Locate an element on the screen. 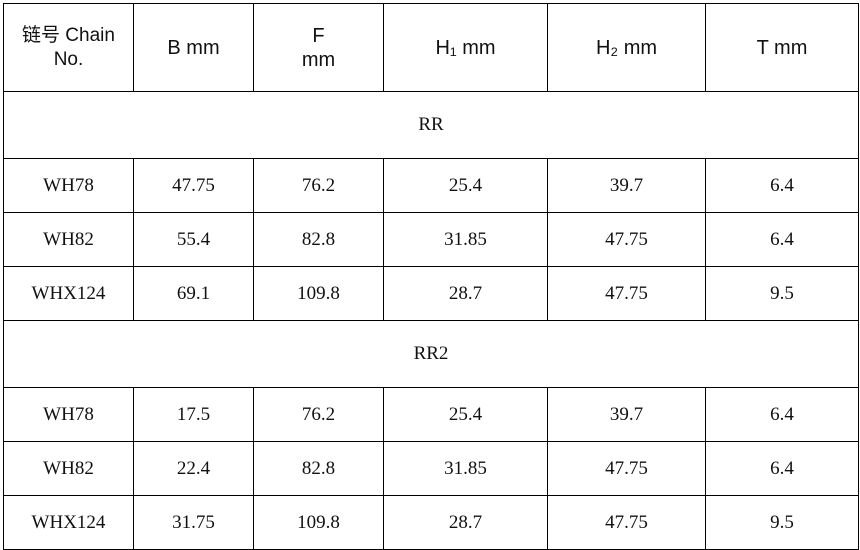 The image size is (860, 550). header-cell: H₁ mm is located at coordinates (465, 47).